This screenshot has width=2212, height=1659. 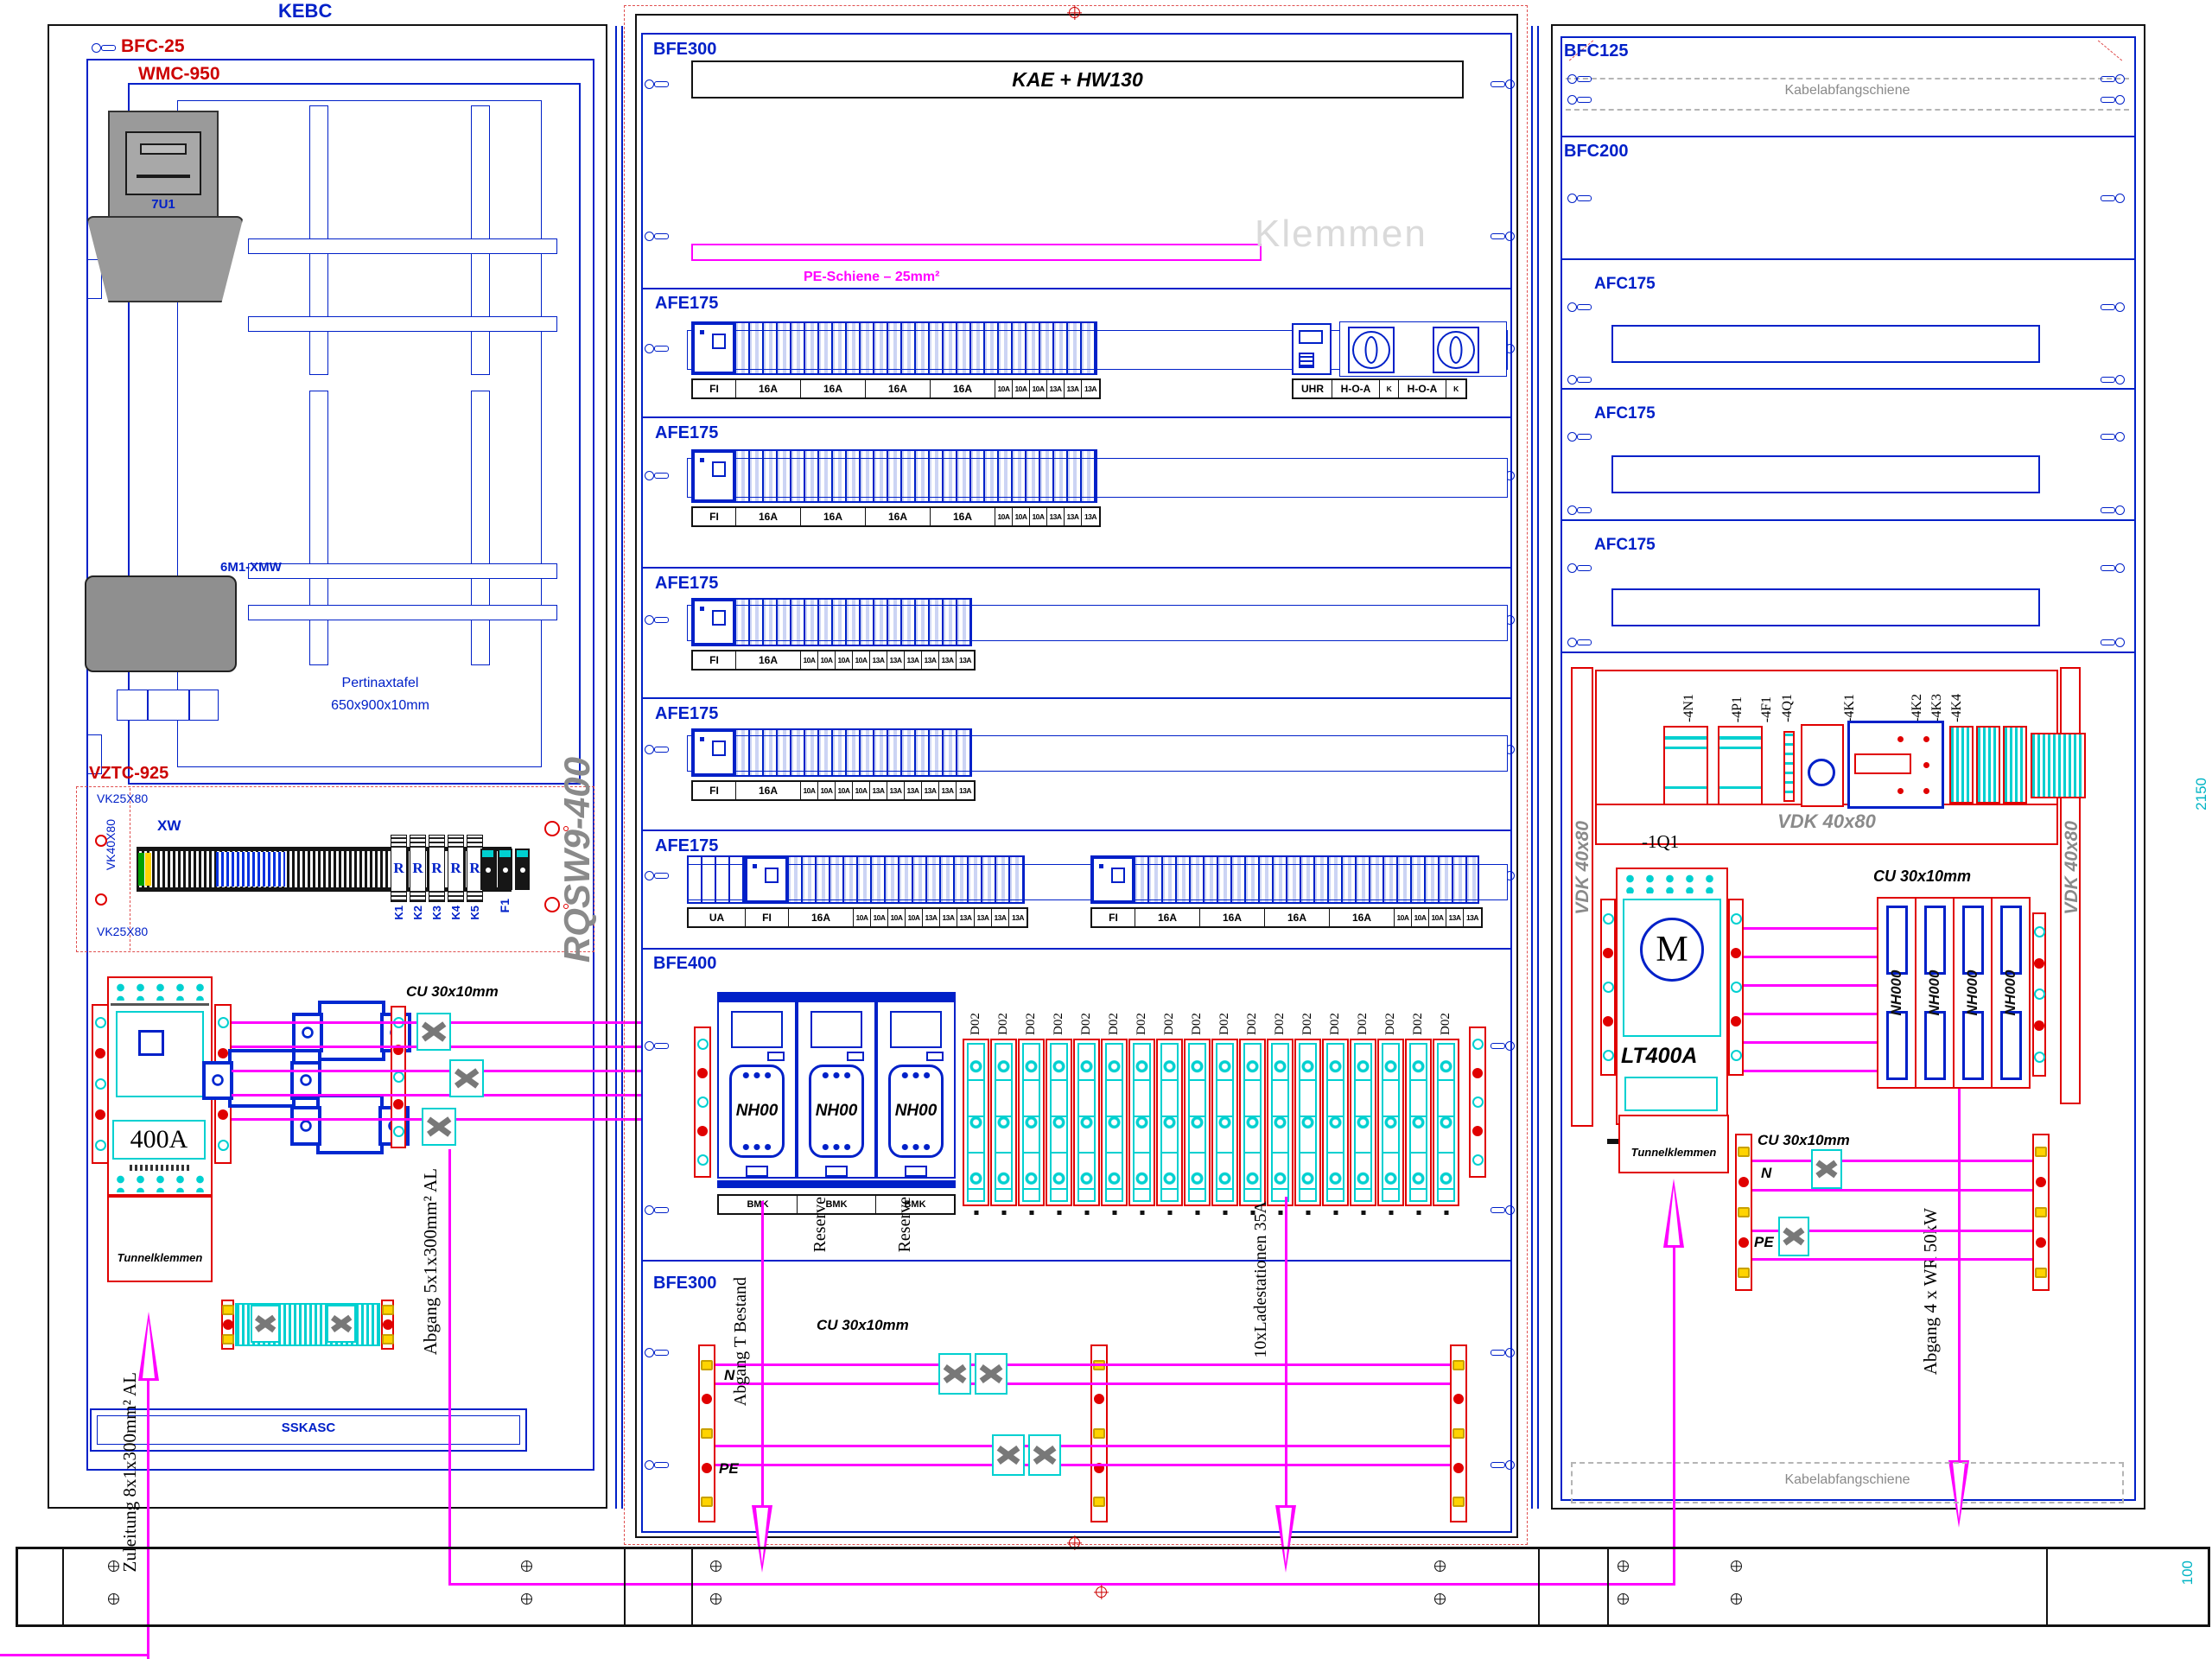 What do you see at coordinates (123, 932) in the screenshot?
I see `duct-label-bottom: VK25X80` at bounding box center [123, 932].